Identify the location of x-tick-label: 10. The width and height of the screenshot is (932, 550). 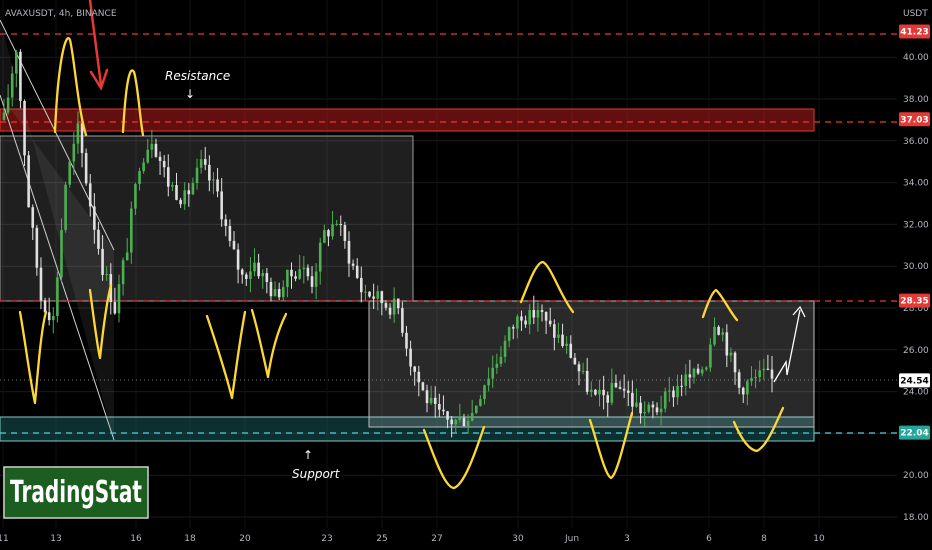
(819, 539).